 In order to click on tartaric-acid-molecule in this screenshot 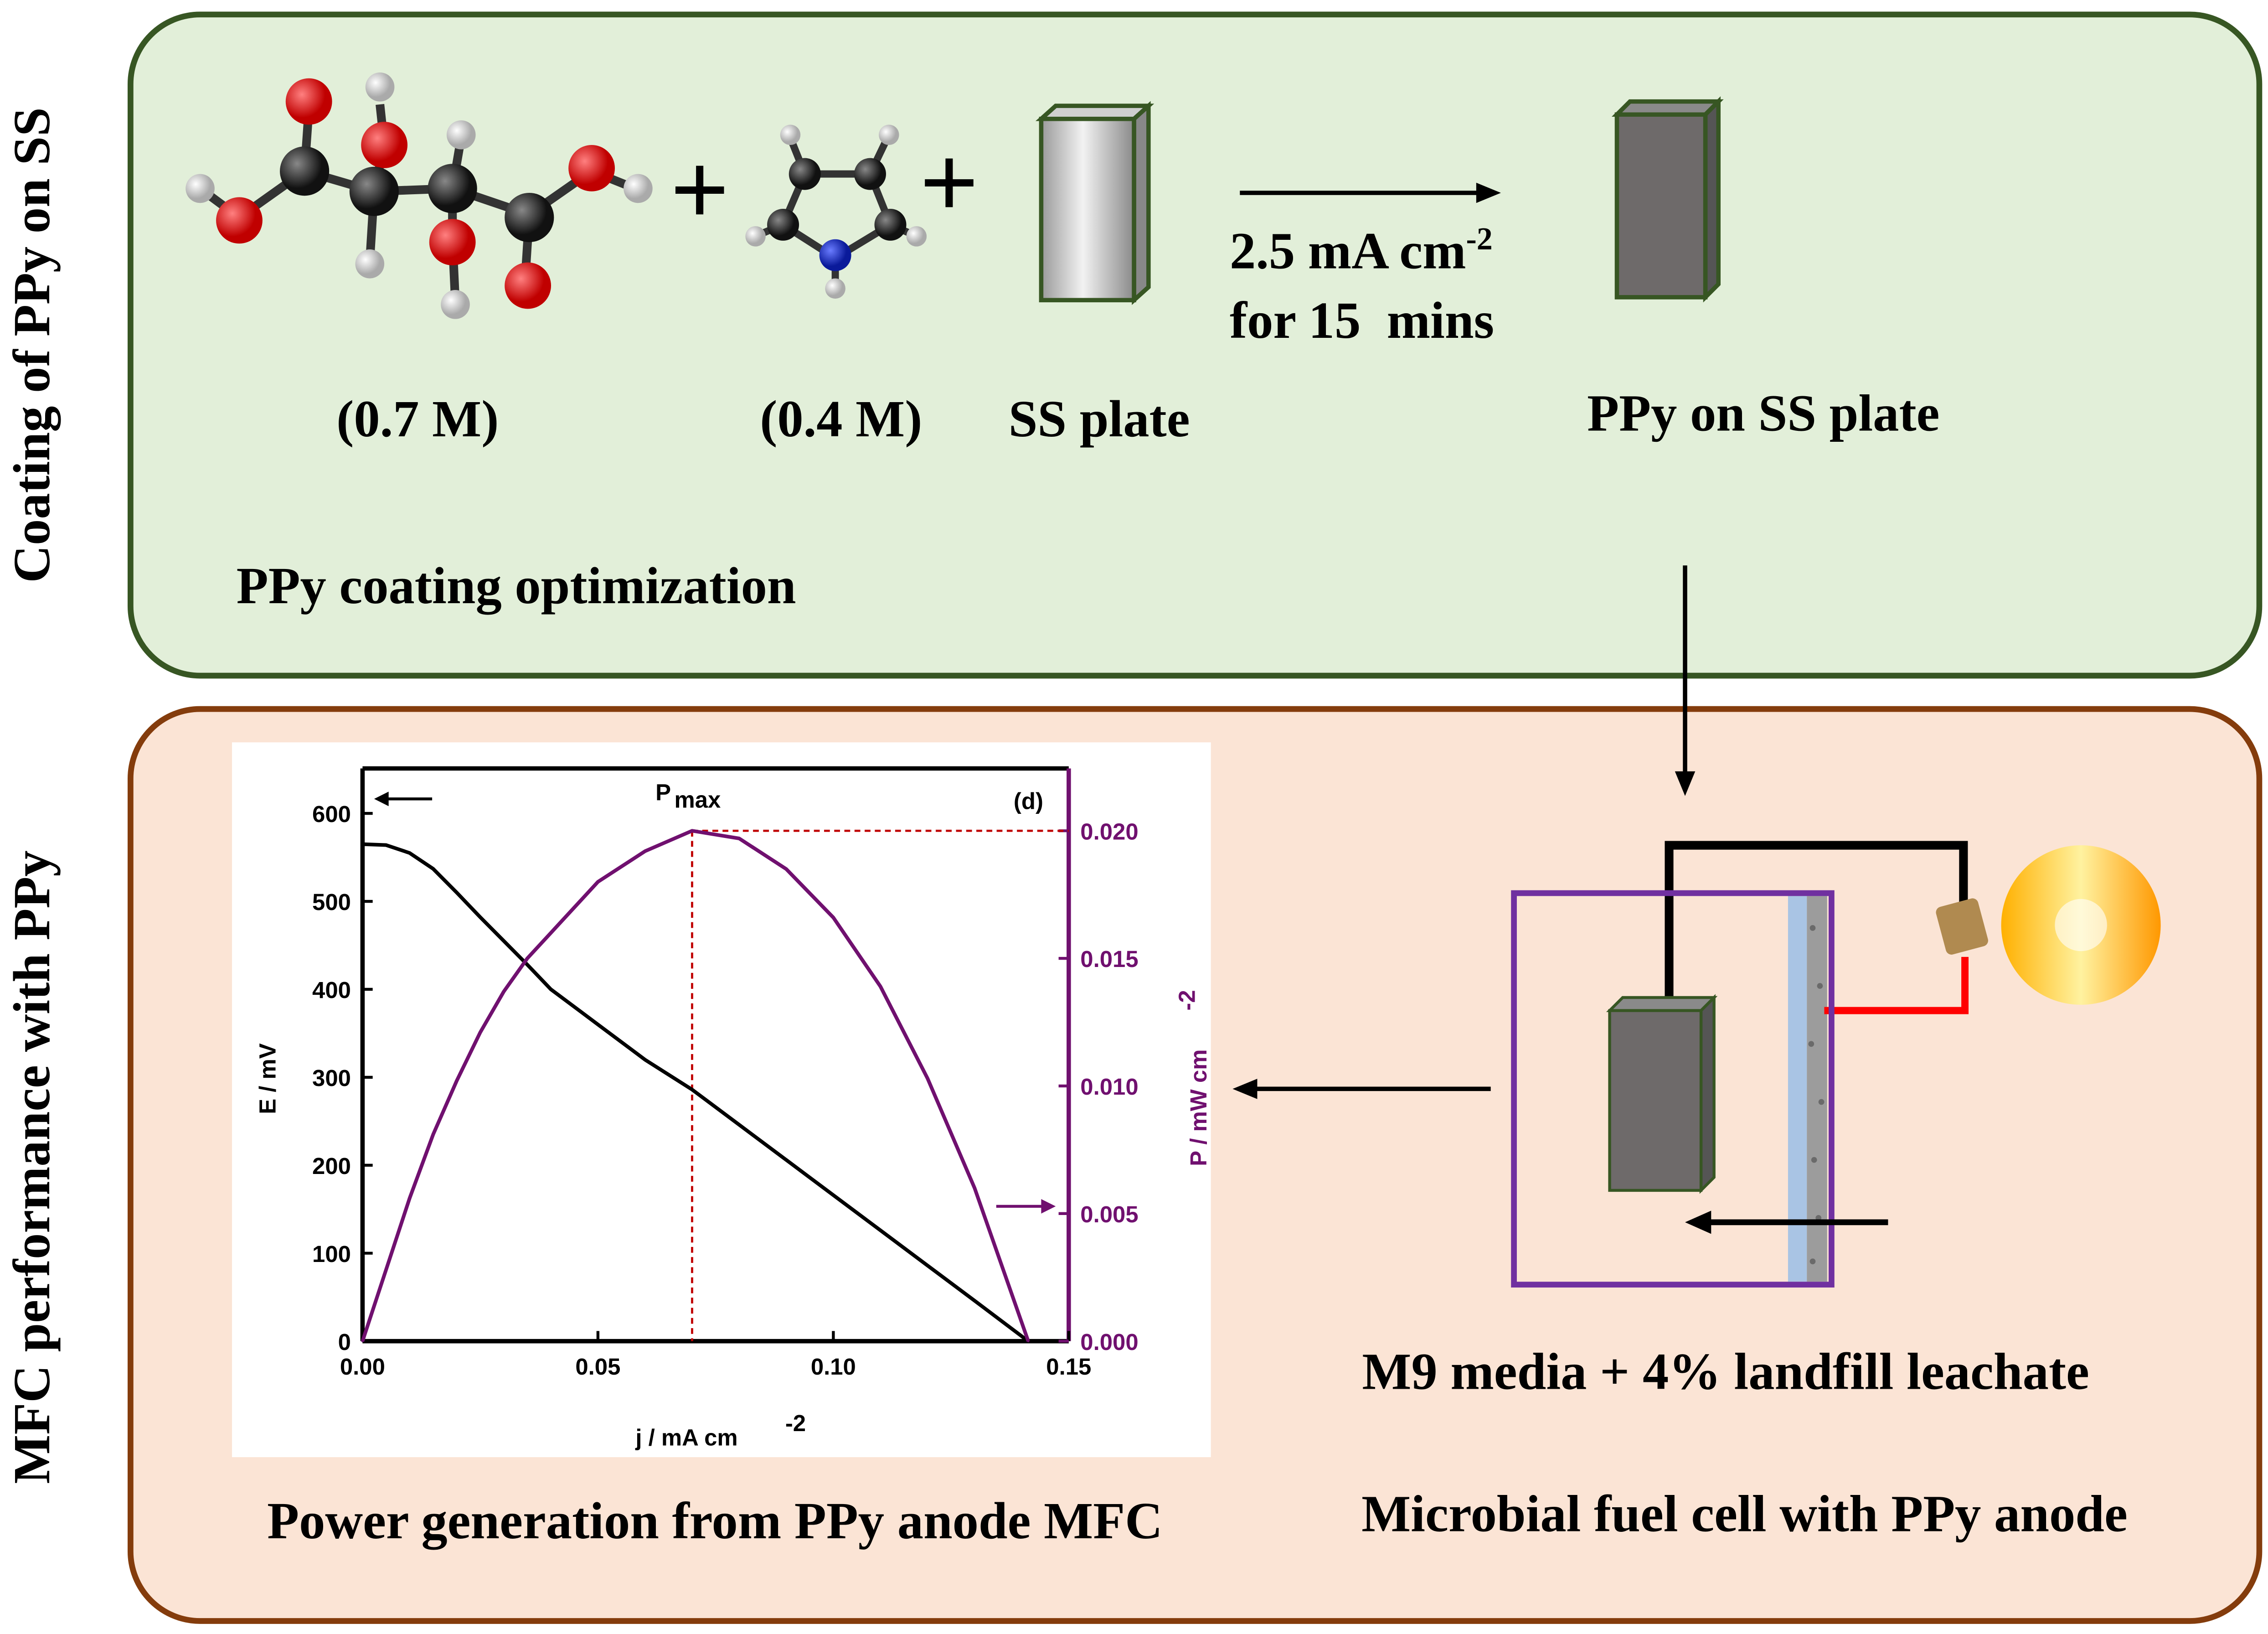, I will do `click(419, 195)`.